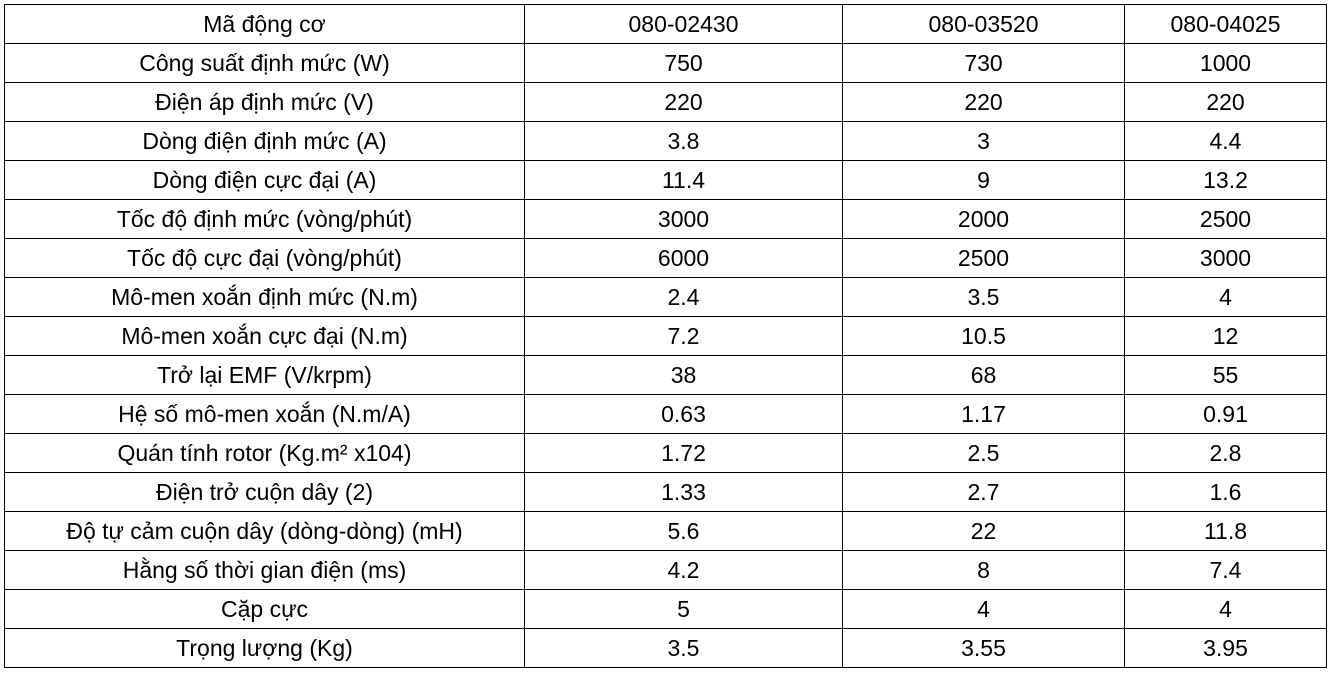  What do you see at coordinates (683, 336) in the screenshot?
I see `cell: 7.2` at bounding box center [683, 336].